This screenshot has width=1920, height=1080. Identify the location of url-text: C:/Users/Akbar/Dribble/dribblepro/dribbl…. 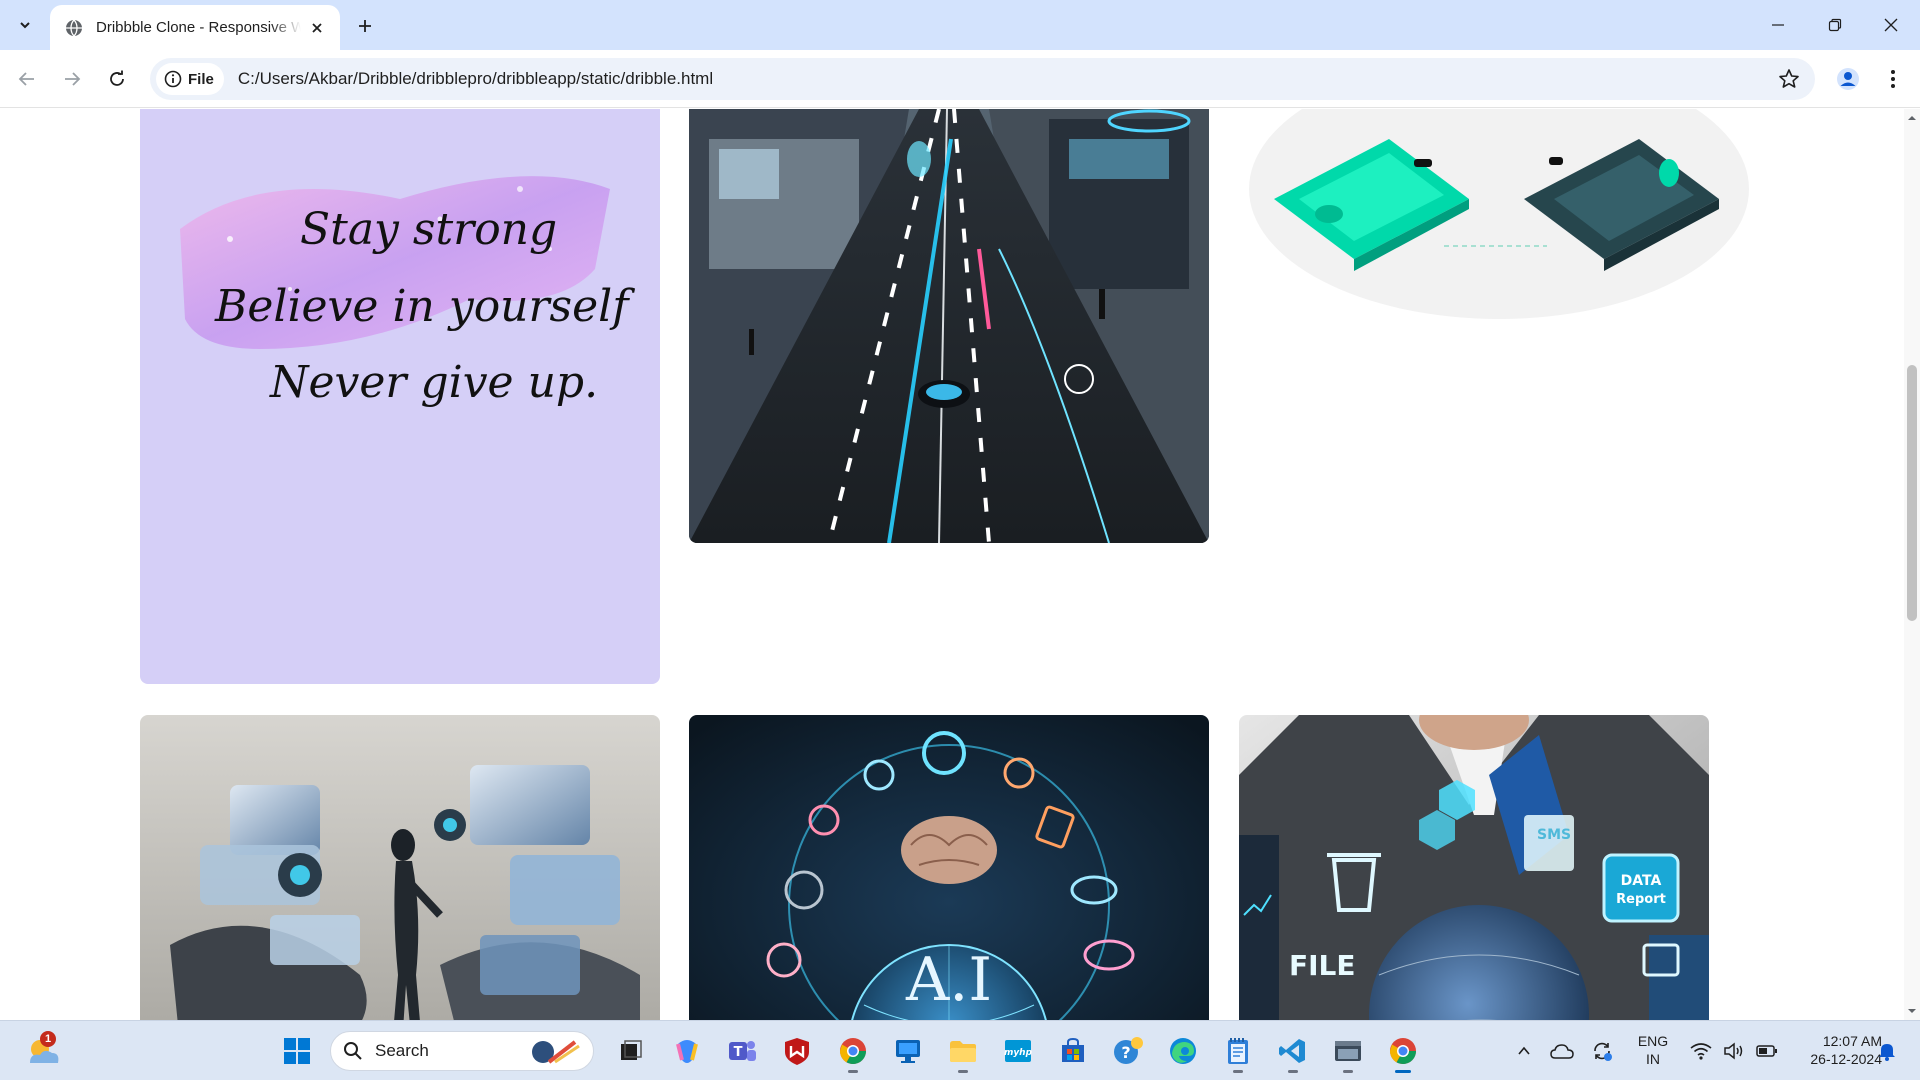
(475, 78).